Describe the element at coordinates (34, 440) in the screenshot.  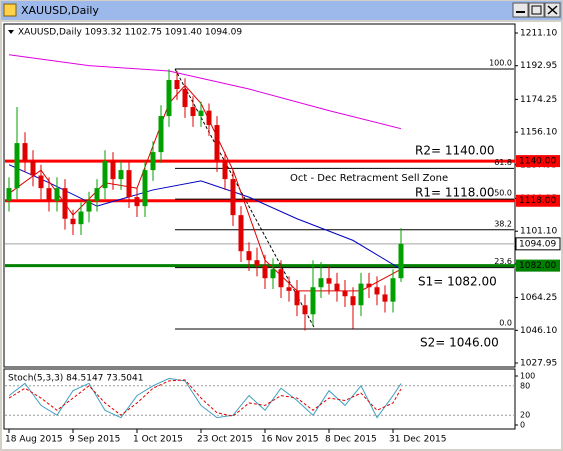
I see `x-tick-label: 18 Aug 2015` at that location.